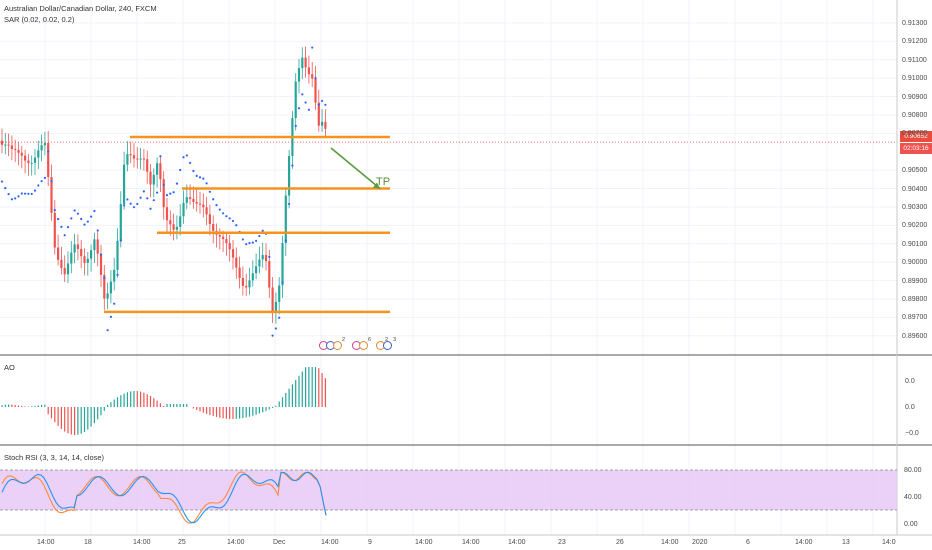 The height and width of the screenshot is (550, 932). What do you see at coordinates (39, 19) in the screenshot?
I see `sar-indicator-label: SAR (0.02, 0.02, 0.2)` at bounding box center [39, 19].